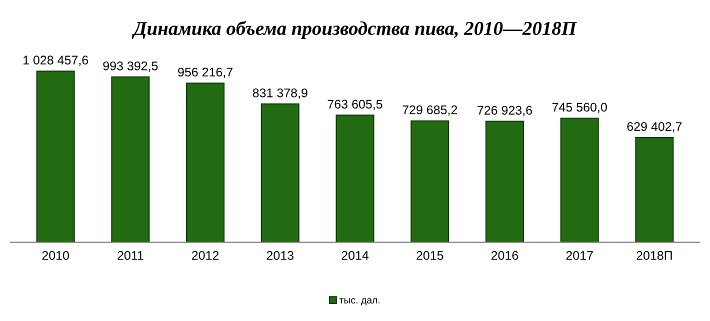 This screenshot has width=710, height=321. What do you see at coordinates (131, 255) in the screenshot?
I see `x-tick-label: 2011` at bounding box center [131, 255].